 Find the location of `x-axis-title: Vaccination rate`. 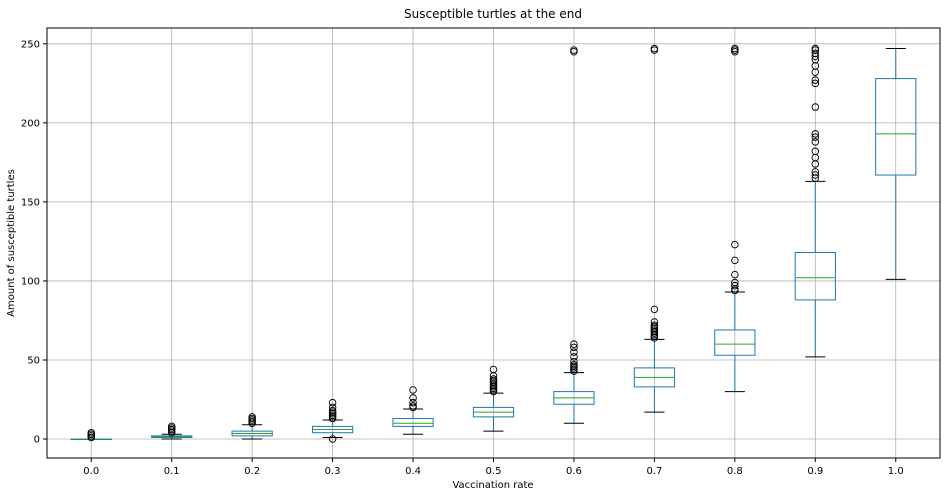

x-axis-title: Vaccination rate is located at coordinates (492, 485).